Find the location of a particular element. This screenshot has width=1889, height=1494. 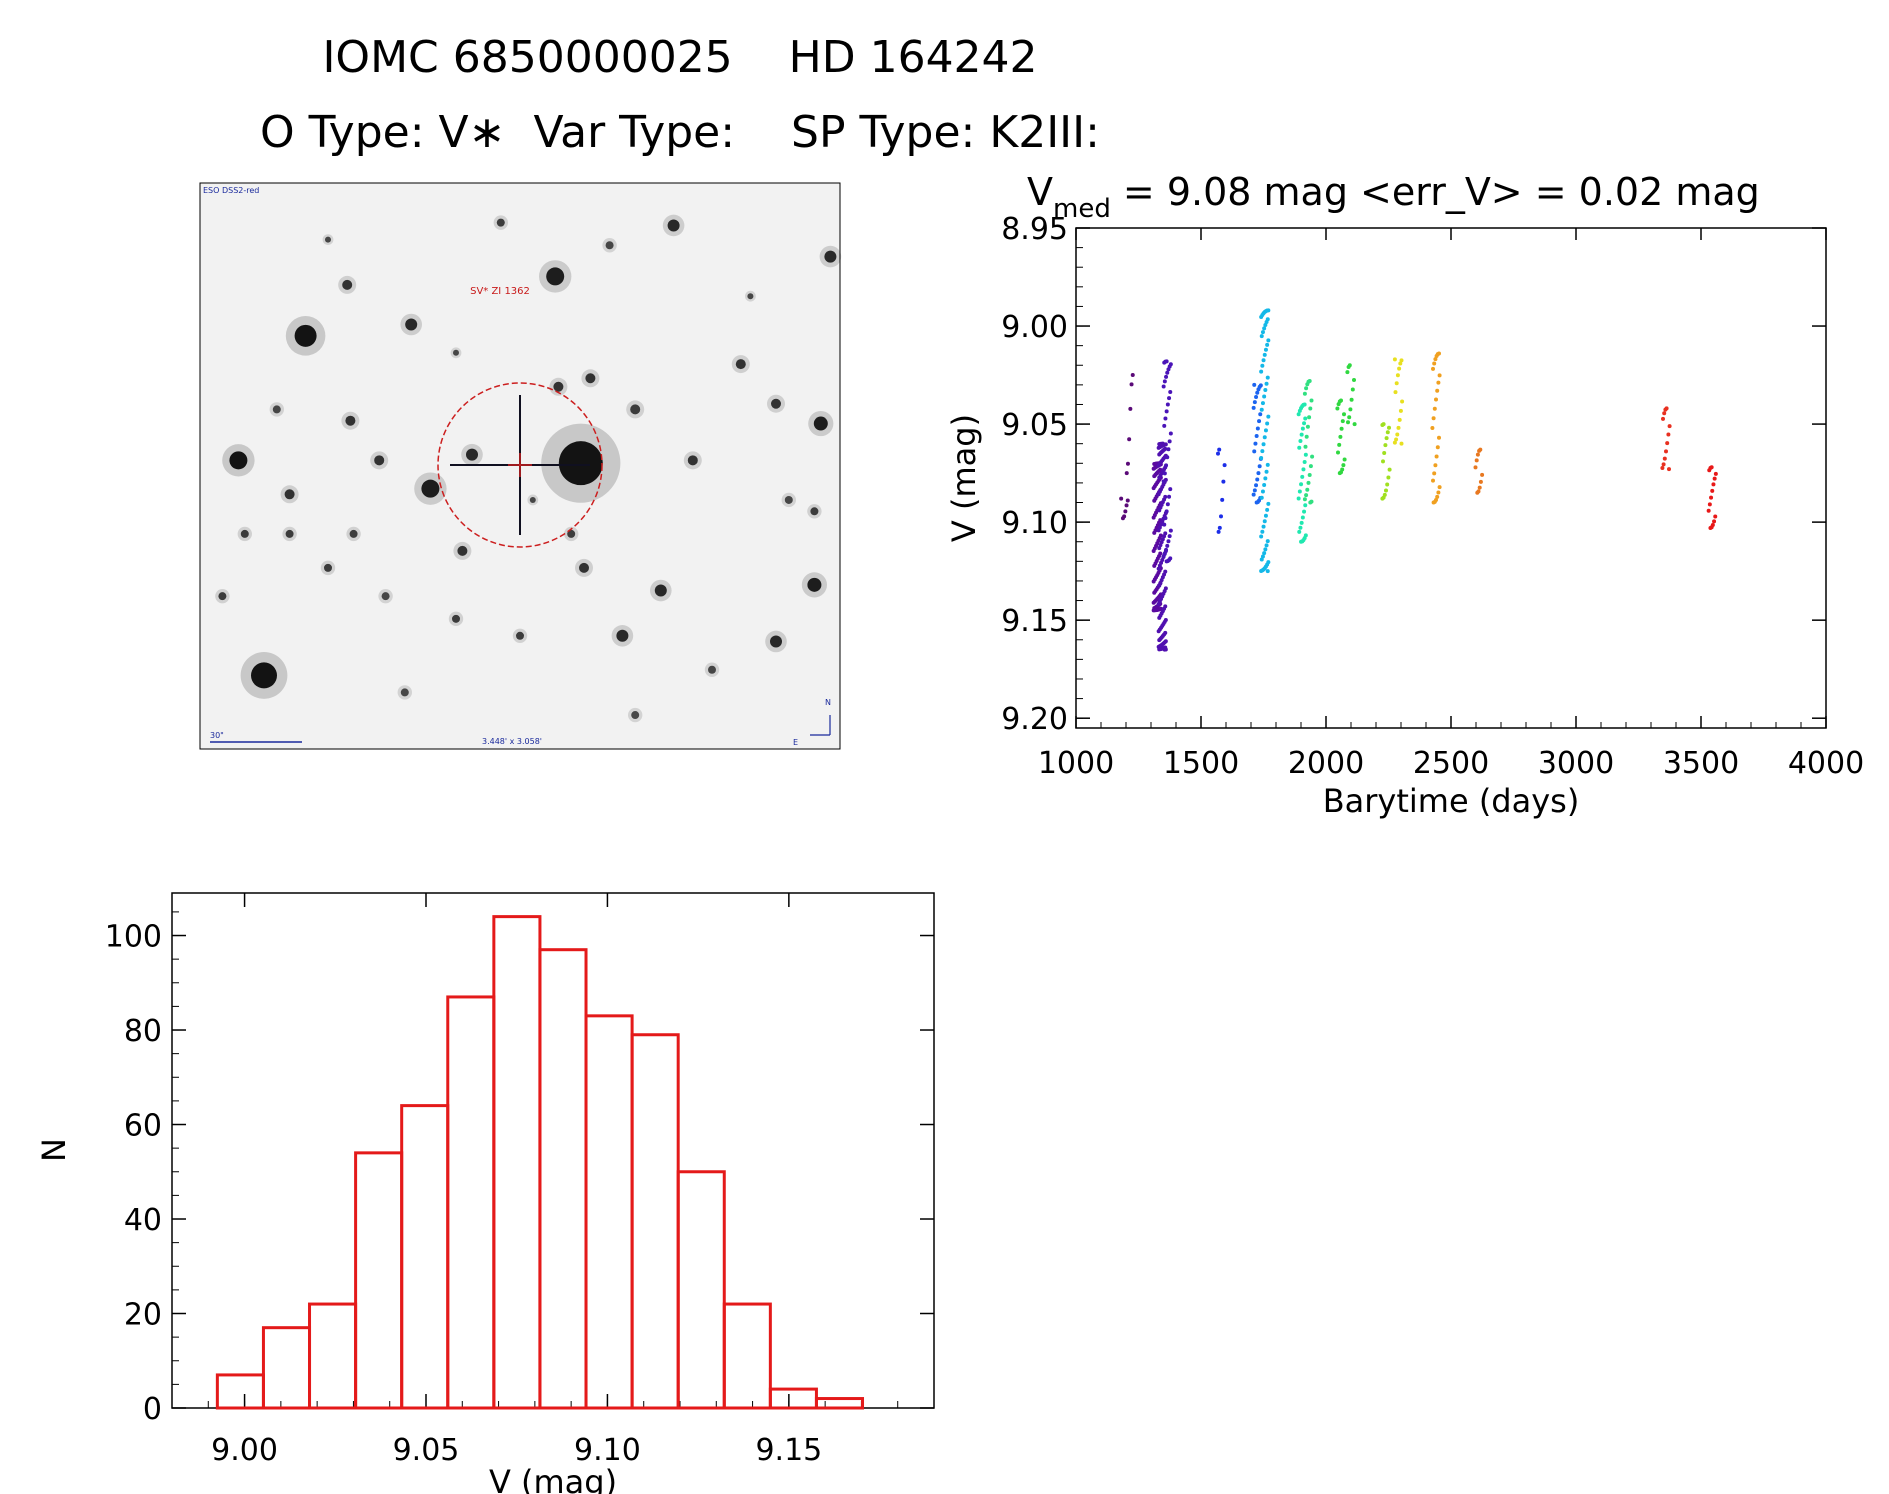

compass is located at coordinates (820, 725).